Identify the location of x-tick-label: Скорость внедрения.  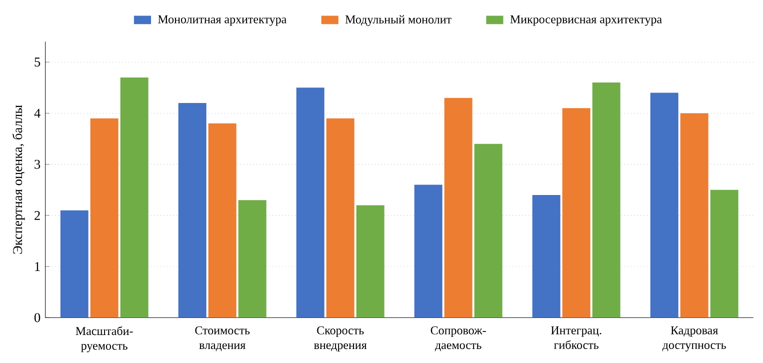
(340, 339).